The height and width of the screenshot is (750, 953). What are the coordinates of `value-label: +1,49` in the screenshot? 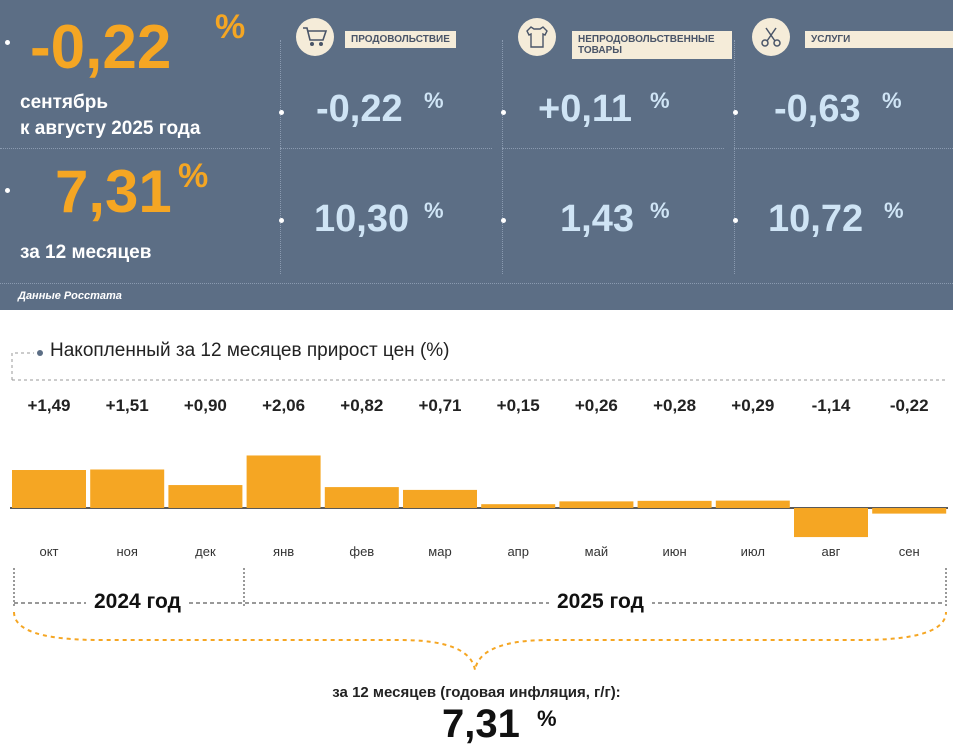 It's located at (49, 405).